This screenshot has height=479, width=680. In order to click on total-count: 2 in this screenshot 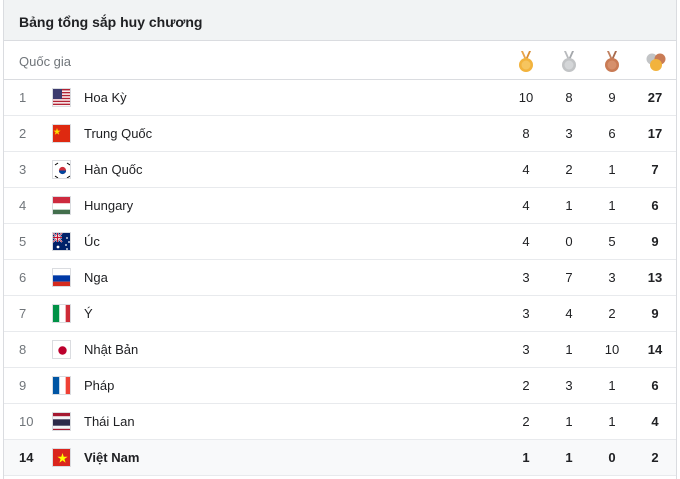, I will do `click(655, 457)`.